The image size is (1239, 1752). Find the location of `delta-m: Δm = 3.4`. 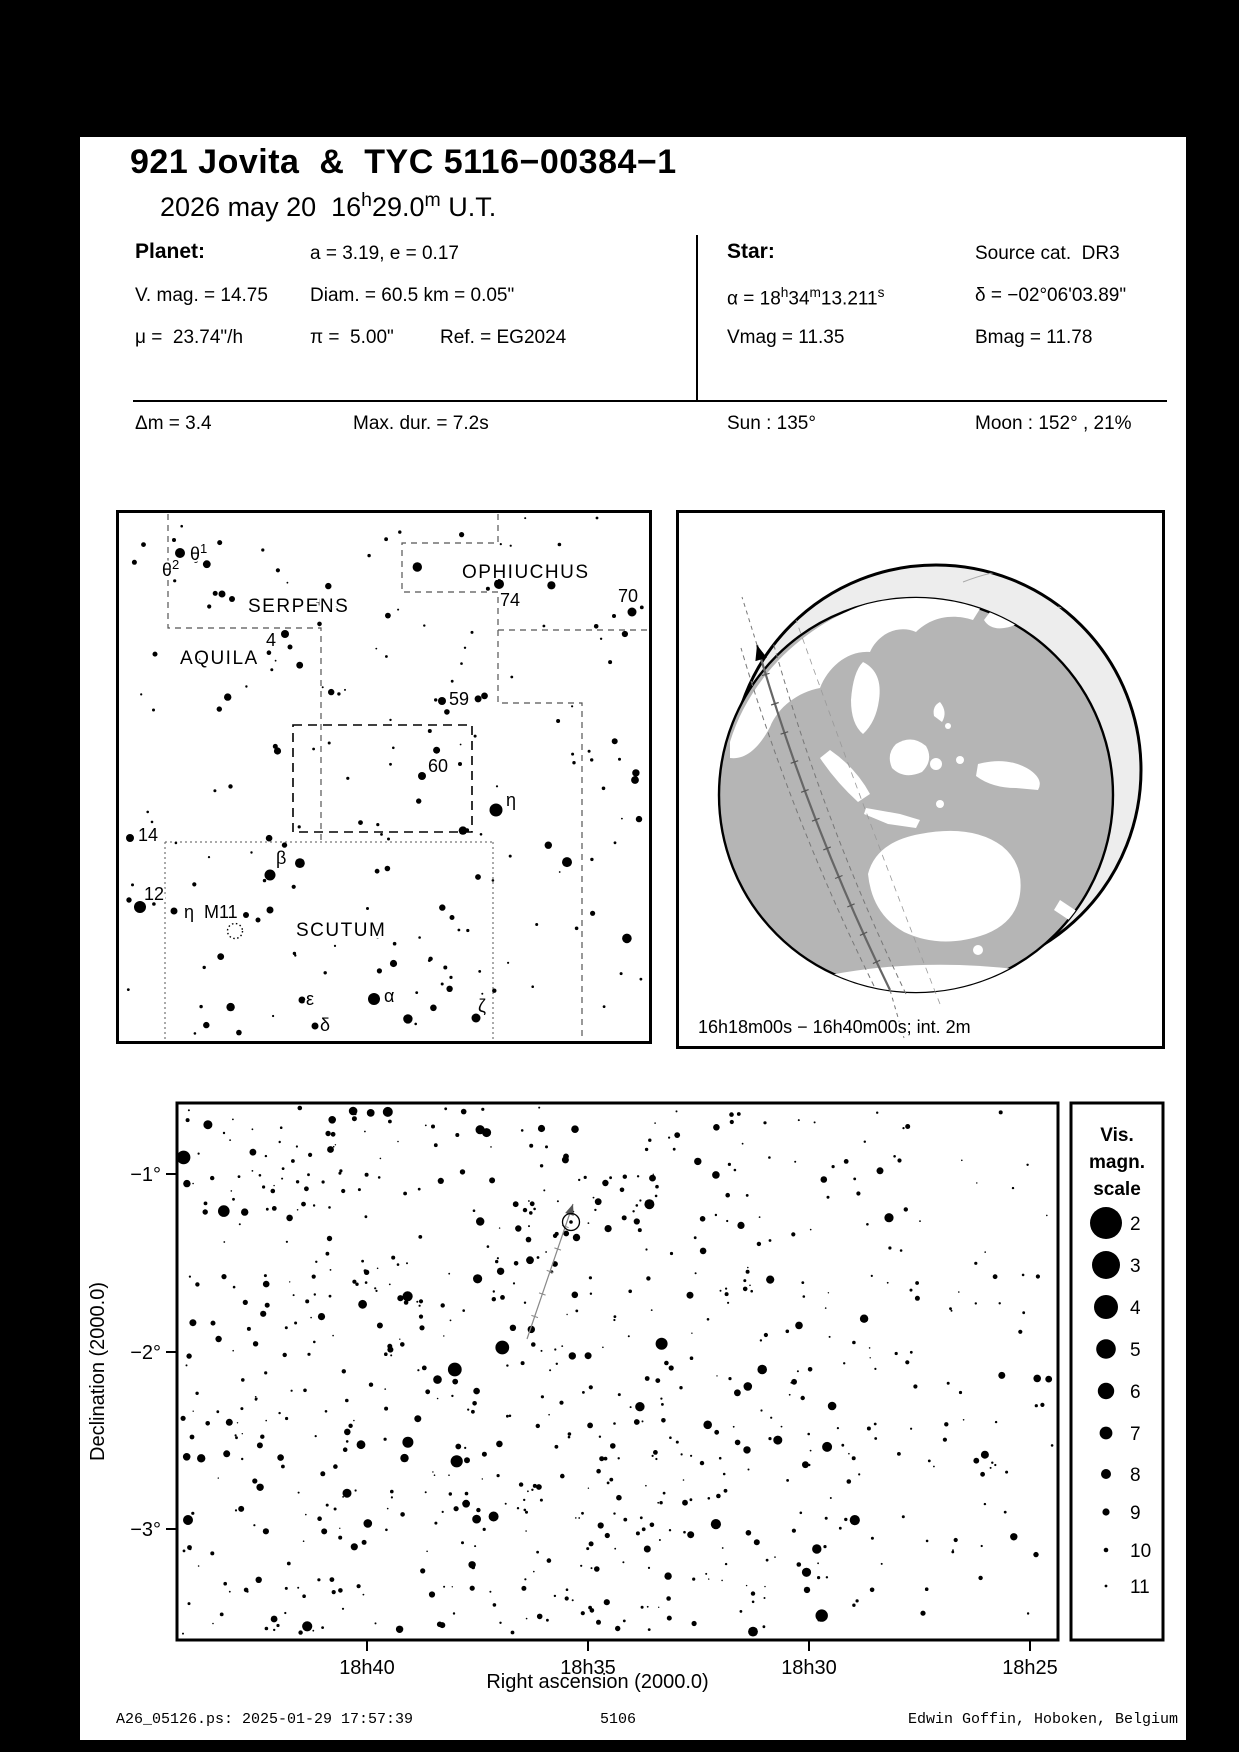

delta-m: Δm = 3.4 is located at coordinates (173, 423).